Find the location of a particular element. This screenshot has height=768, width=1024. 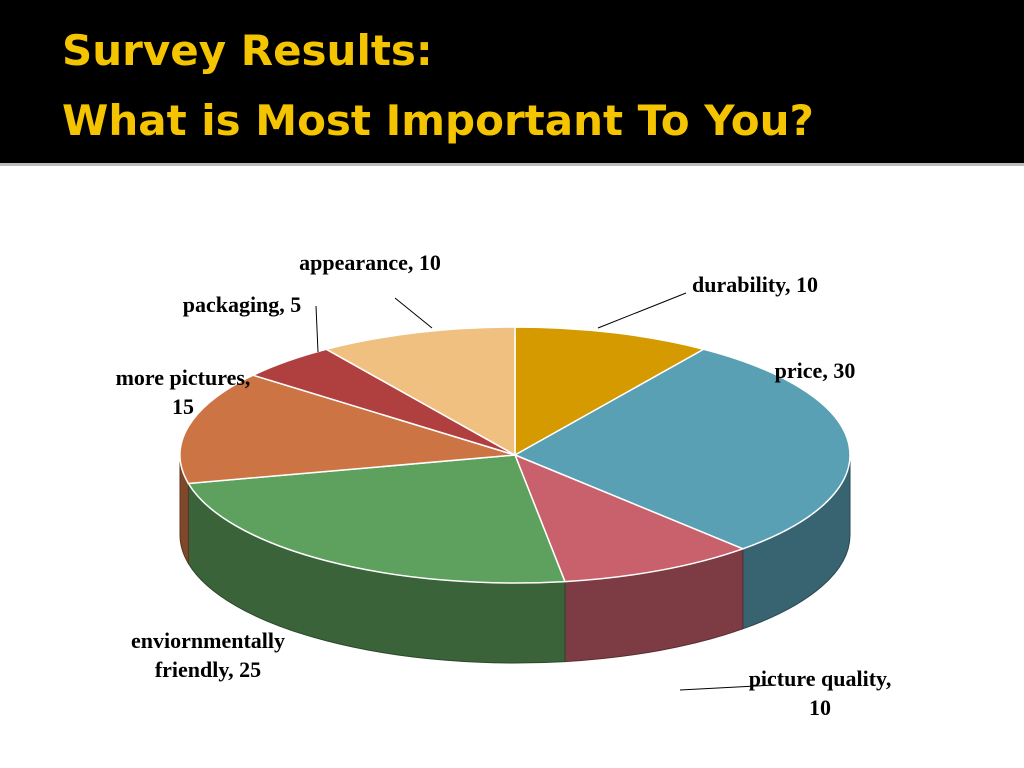

title: Survey Results: is located at coordinates (247, 50).